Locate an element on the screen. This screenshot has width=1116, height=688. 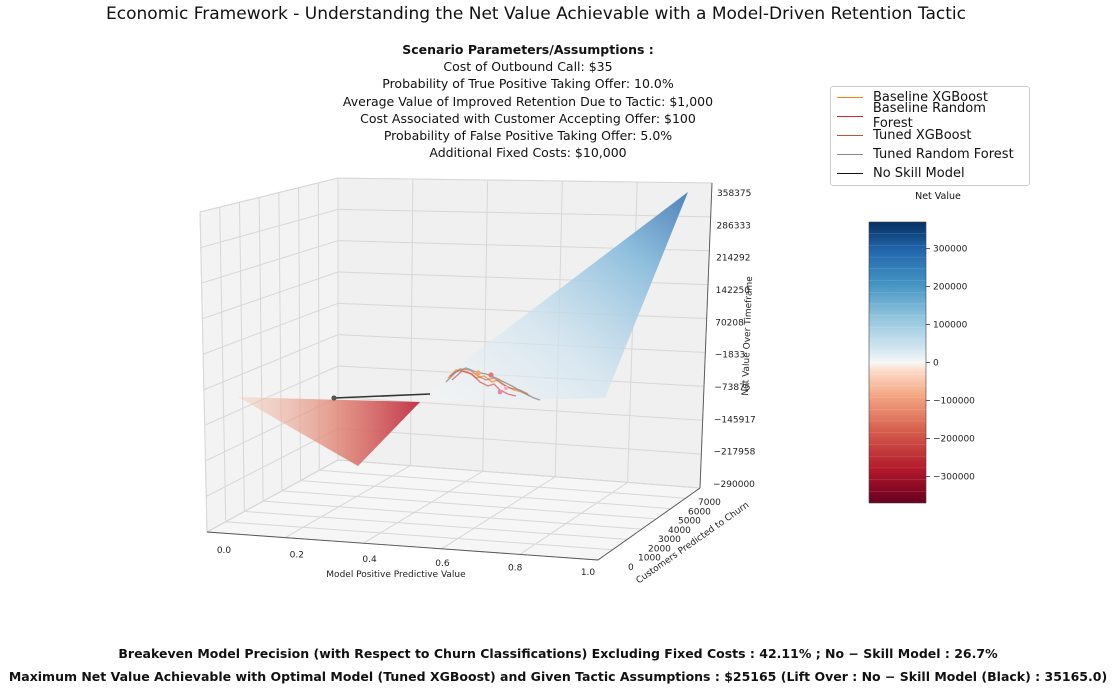
colorbar-body is located at coordinates (897, 362).